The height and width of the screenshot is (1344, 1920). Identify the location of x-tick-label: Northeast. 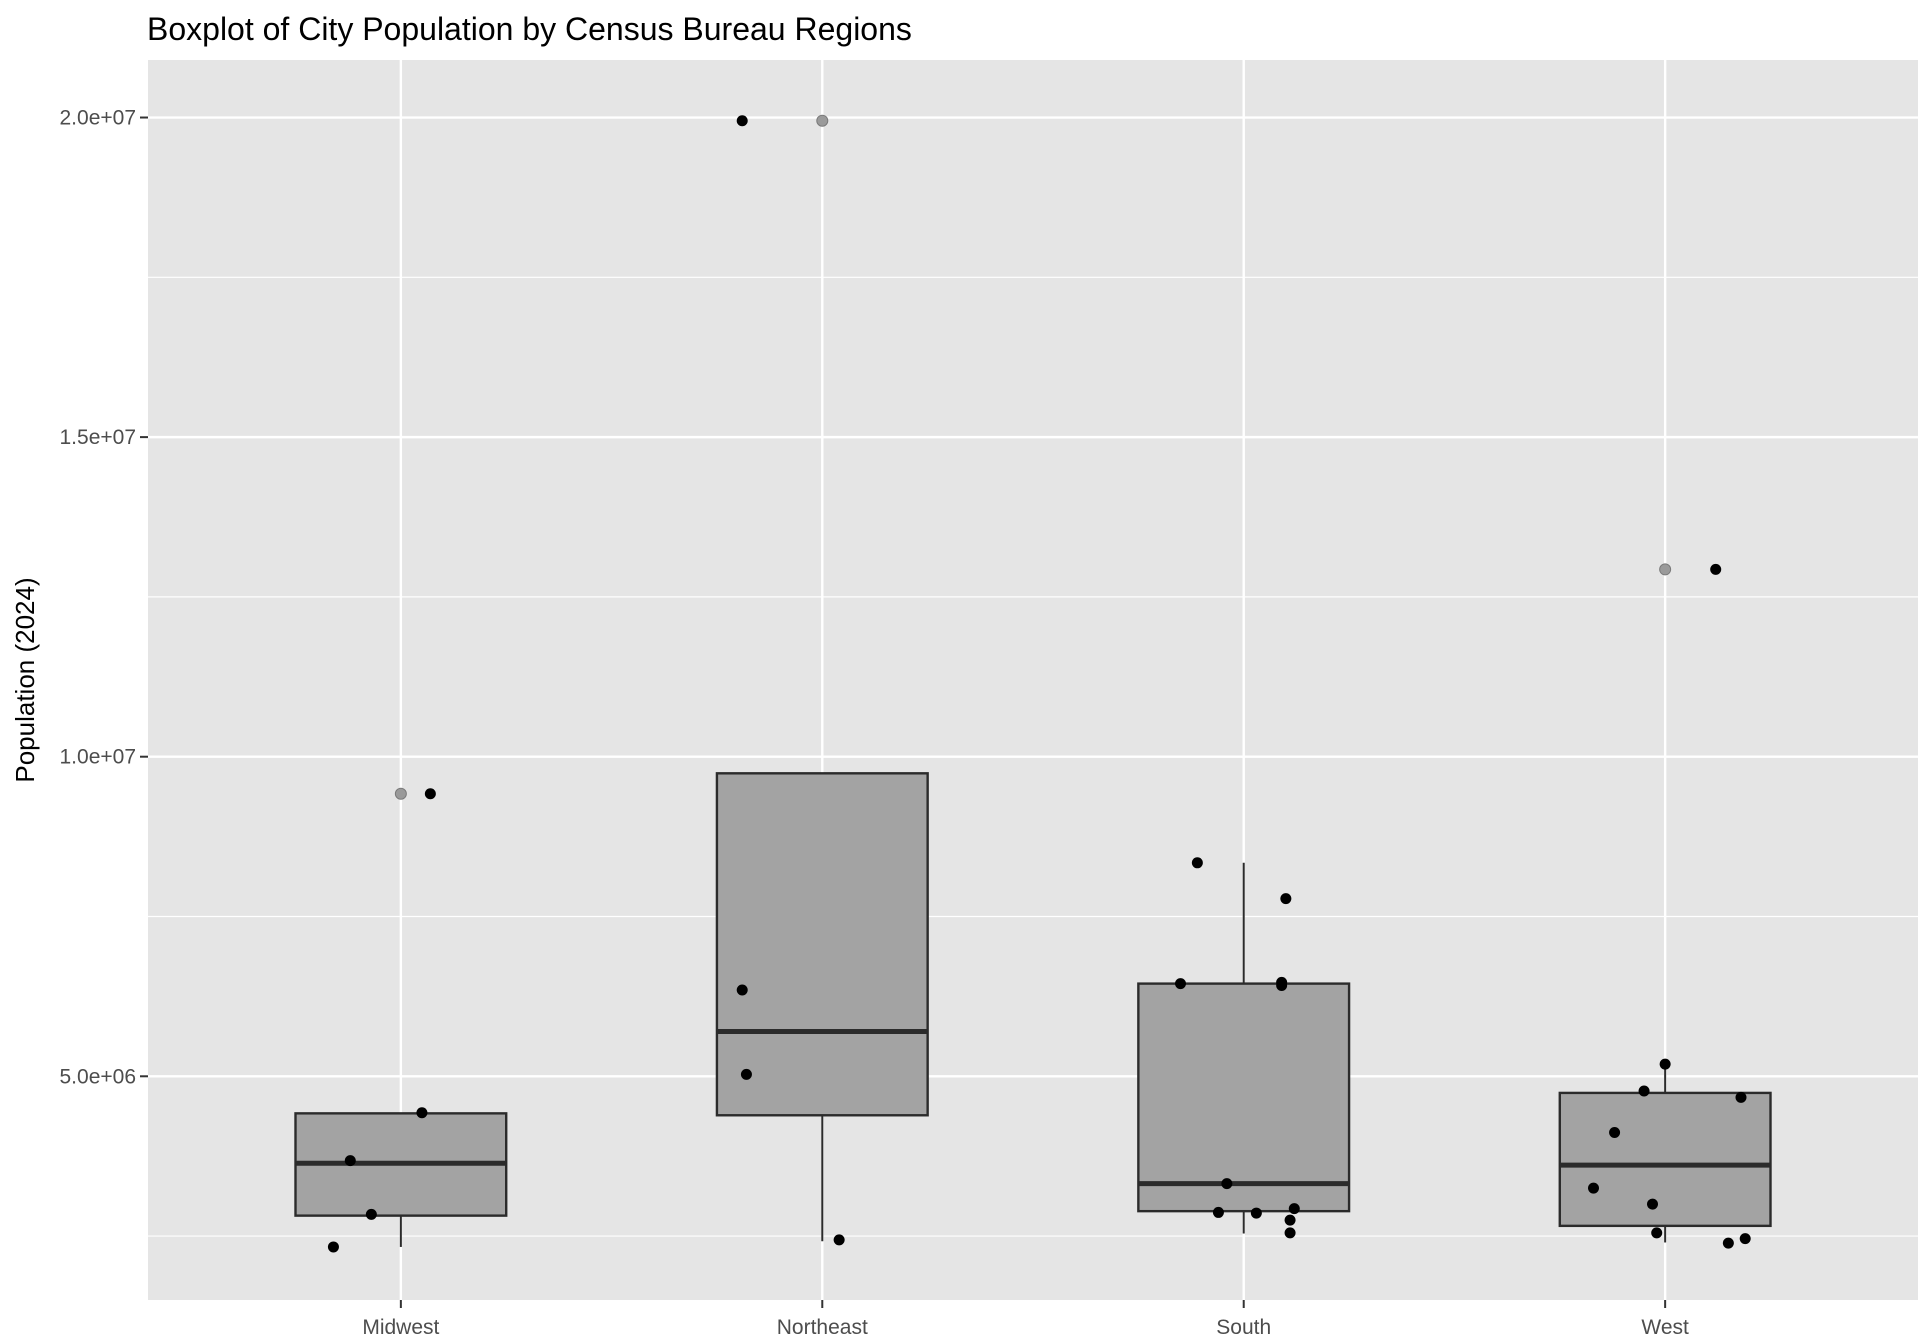
(822, 1327).